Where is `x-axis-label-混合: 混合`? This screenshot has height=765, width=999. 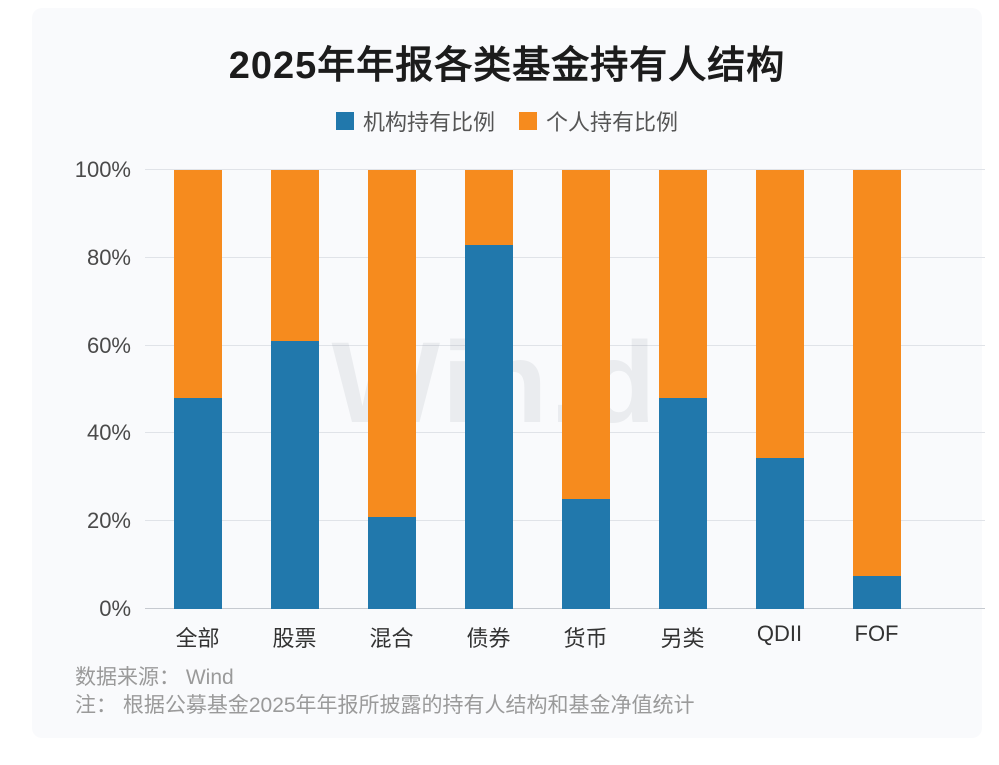 x-axis-label-混合: 混合 is located at coordinates (391, 638).